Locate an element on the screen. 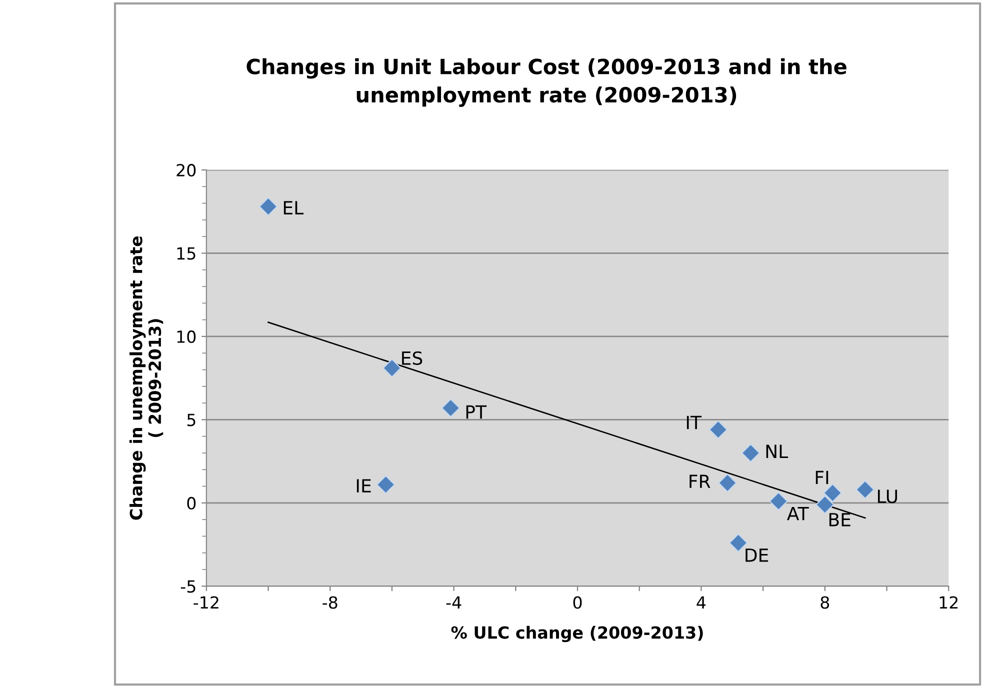 Image resolution: width=983 pixels, height=688 pixels. annotation: IT is located at coordinates (694, 423).